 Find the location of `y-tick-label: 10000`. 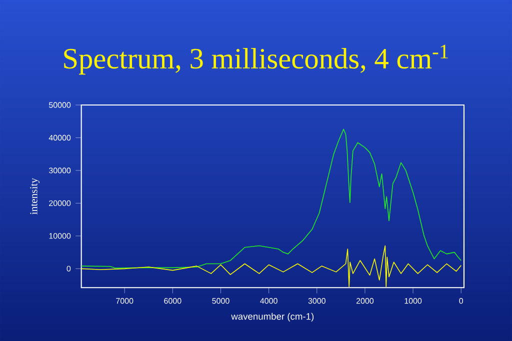

y-tick-label: 10000 is located at coordinates (60, 236).